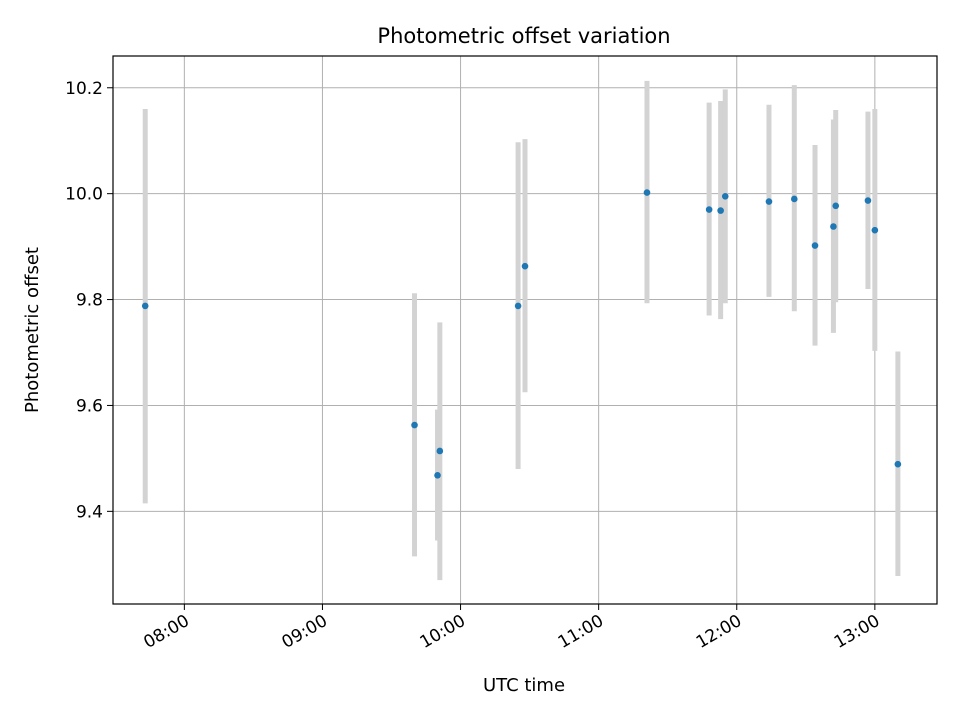 The width and height of the screenshot is (960, 720). What do you see at coordinates (523, 36) in the screenshot?
I see `chart-title: Photometric offset variation` at bounding box center [523, 36].